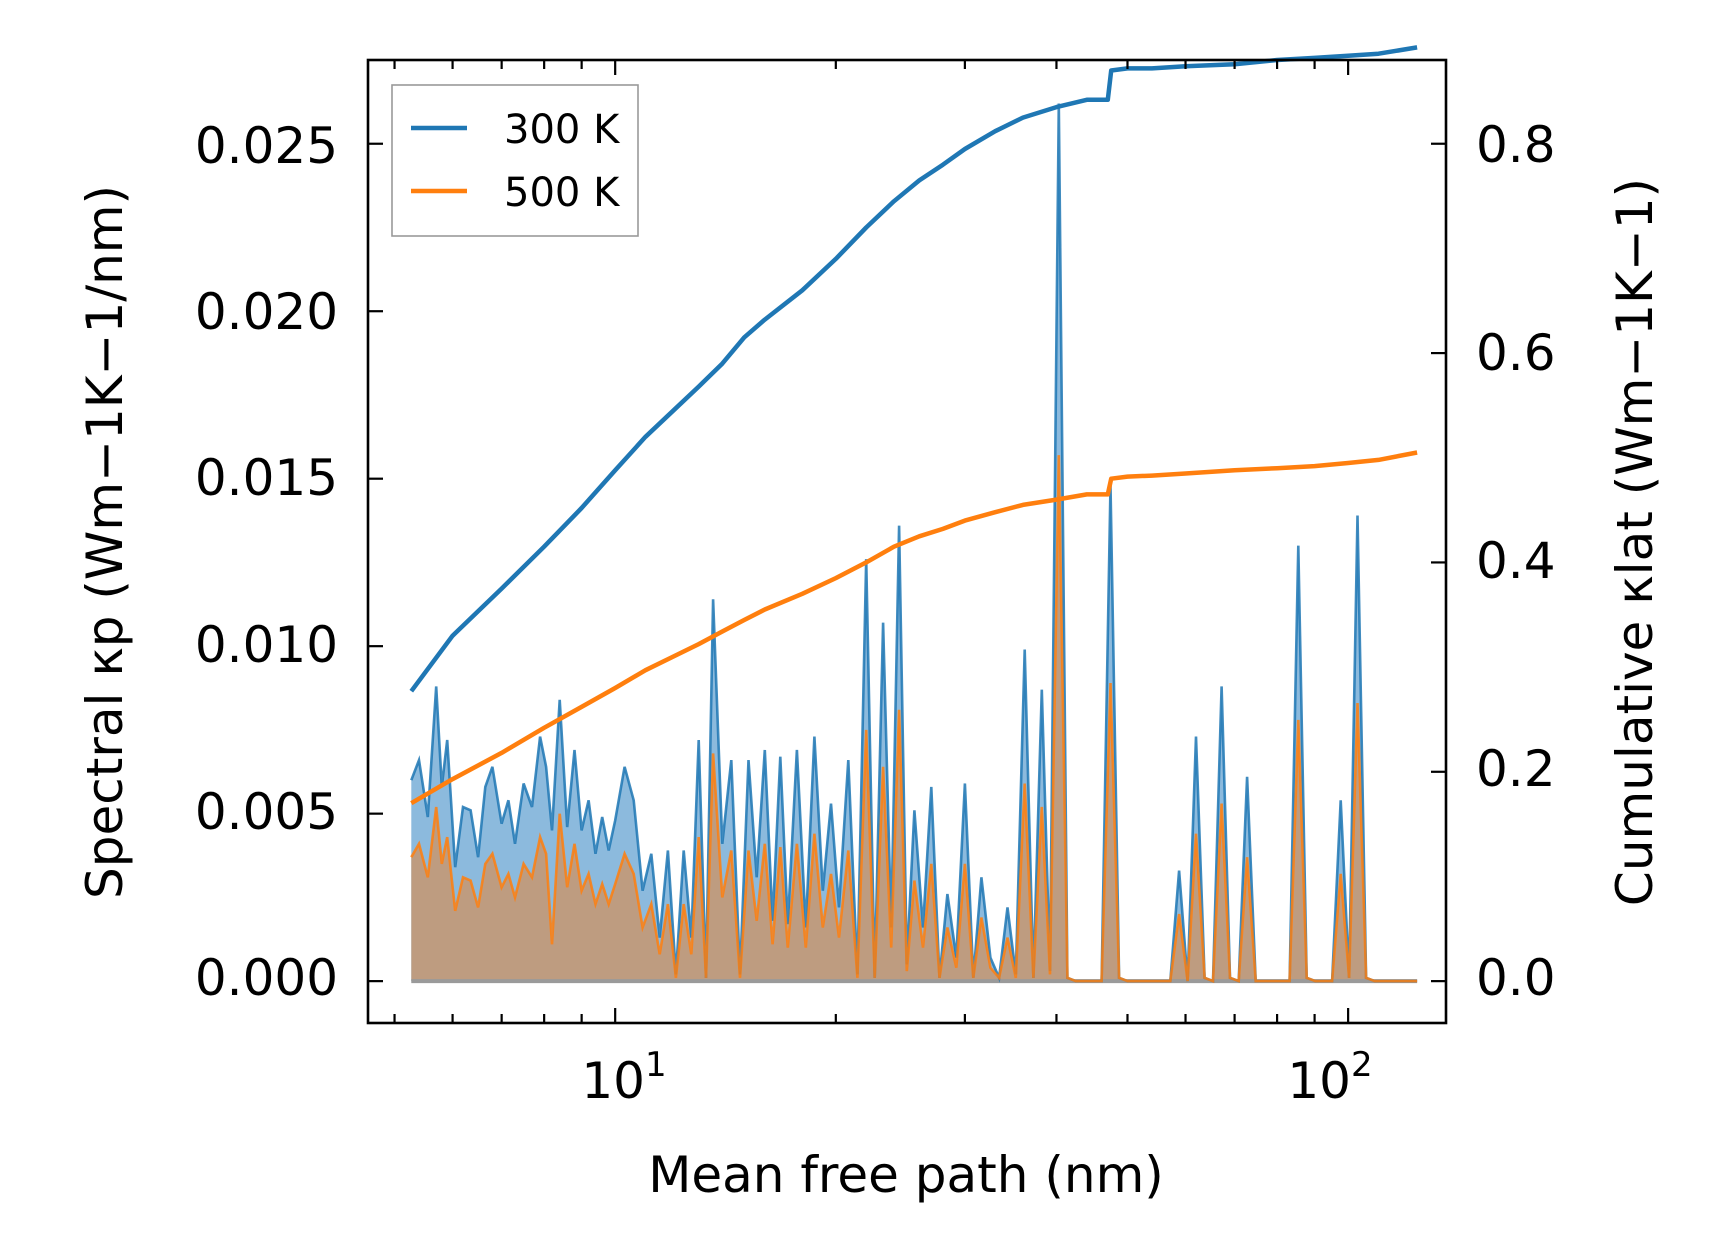  What do you see at coordinates (1516, 769) in the screenshot?
I see `right-y-tick-label: 0.2` at bounding box center [1516, 769].